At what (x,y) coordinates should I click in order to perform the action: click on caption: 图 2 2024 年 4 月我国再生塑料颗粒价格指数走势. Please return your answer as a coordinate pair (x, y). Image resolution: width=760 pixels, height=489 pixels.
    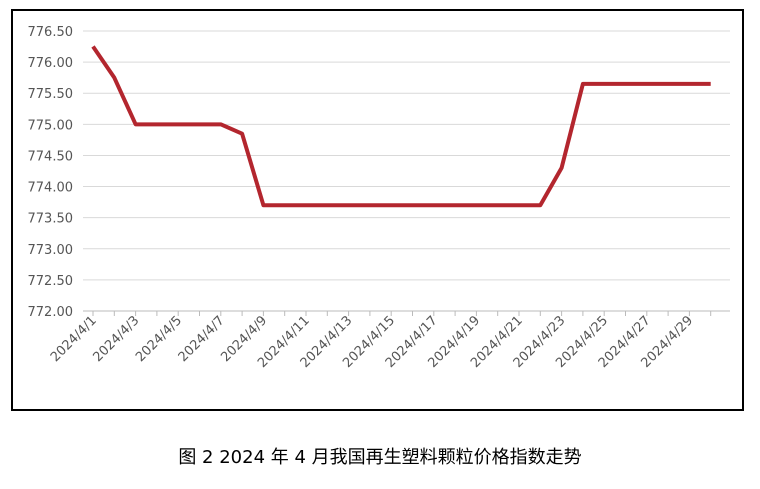
    Looking at the image, I should click on (379, 457).